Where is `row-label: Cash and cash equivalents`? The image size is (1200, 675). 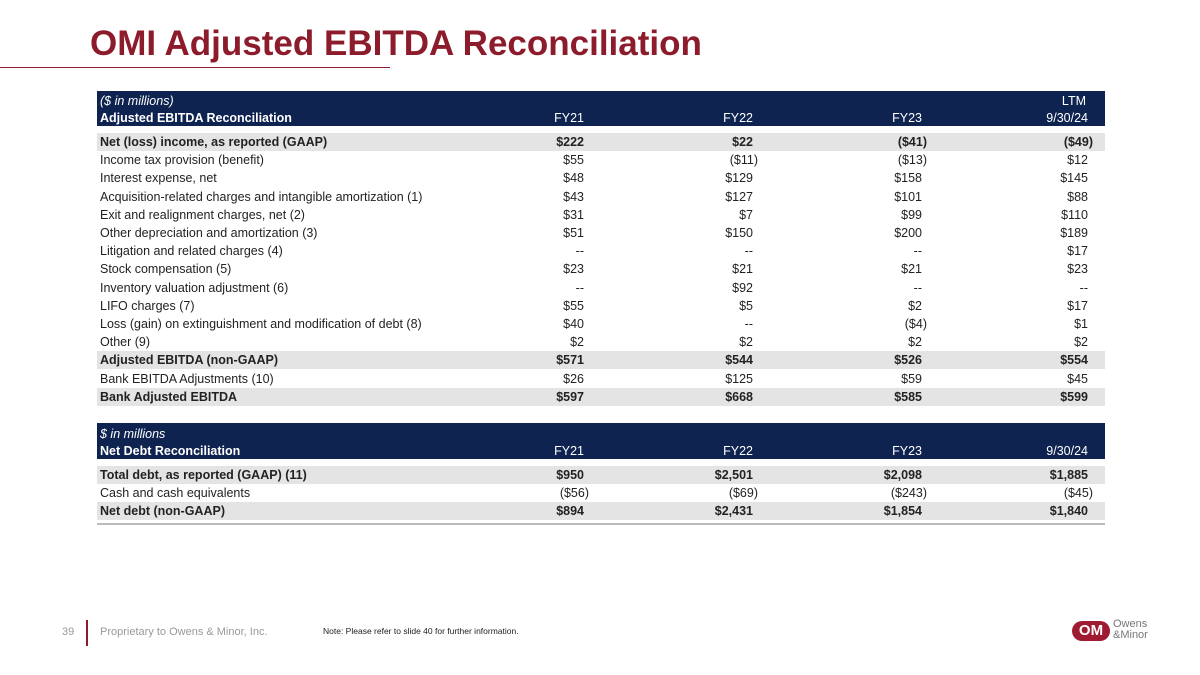
row-label: Cash and cash equivalents is located at coordinates (175, 493).